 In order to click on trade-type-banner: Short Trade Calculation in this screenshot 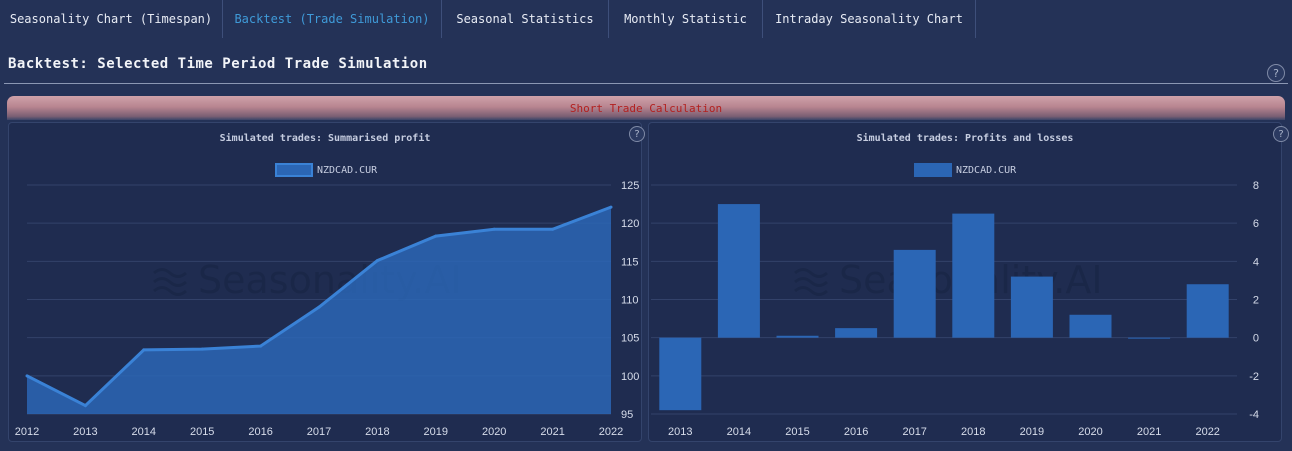, I will do `click(646, 108)`.